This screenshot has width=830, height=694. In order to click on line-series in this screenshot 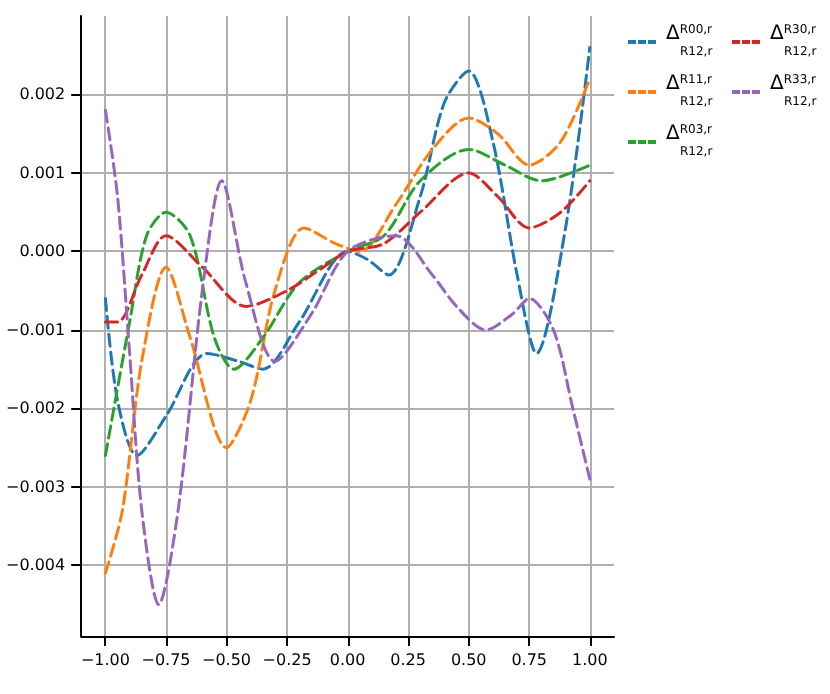, I will do `click(347, 247)`.